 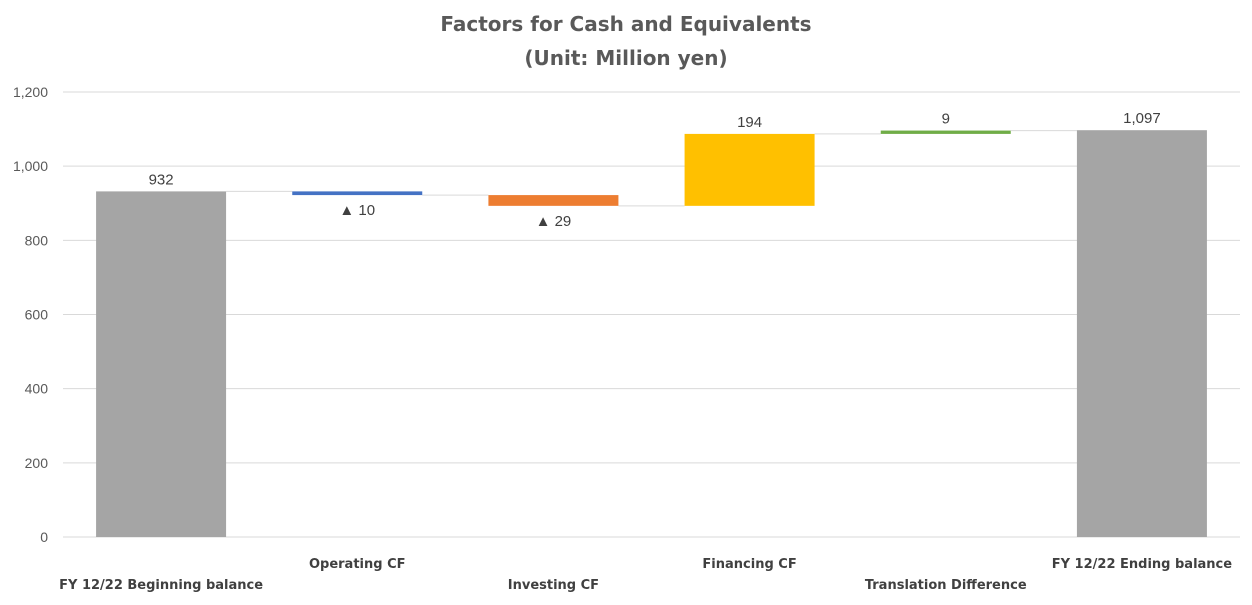 I want to click on x-category-label: FY 12/22 Ending balance, so click(x=1142, y=564).